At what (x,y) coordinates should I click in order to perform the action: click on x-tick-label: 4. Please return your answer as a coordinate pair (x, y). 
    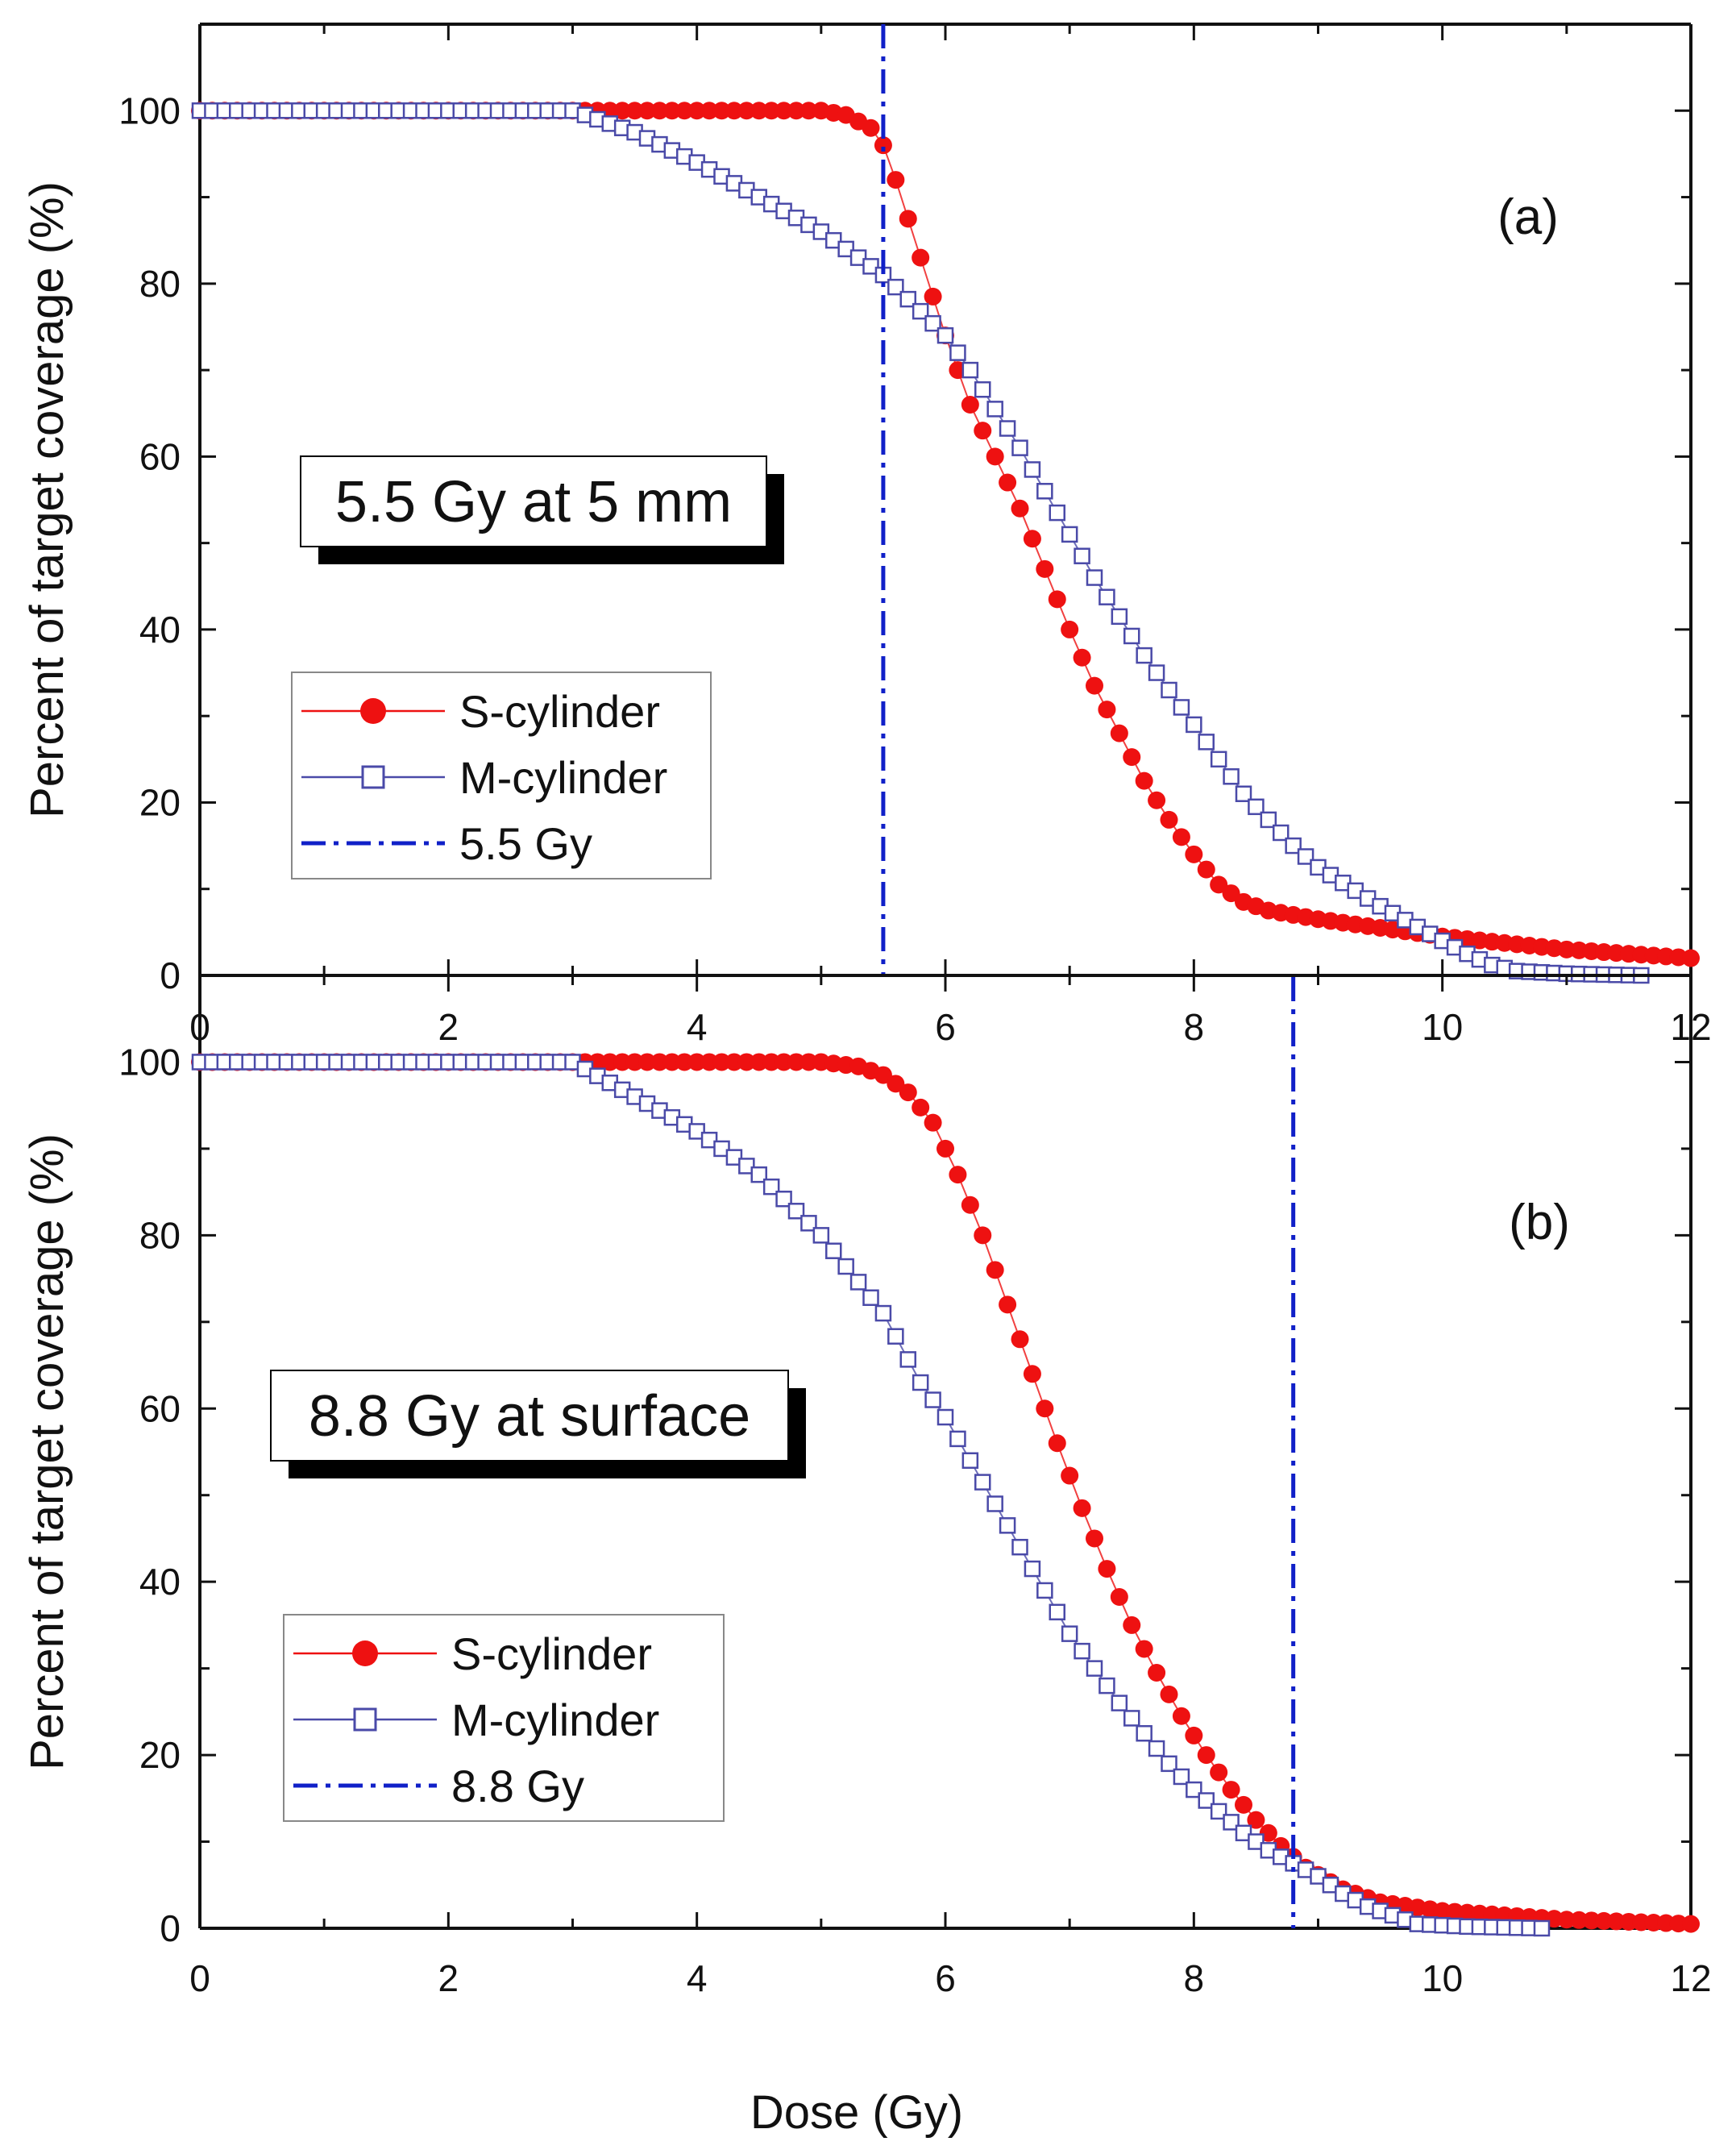
    Looking at the image, I should click on (697, 1027).